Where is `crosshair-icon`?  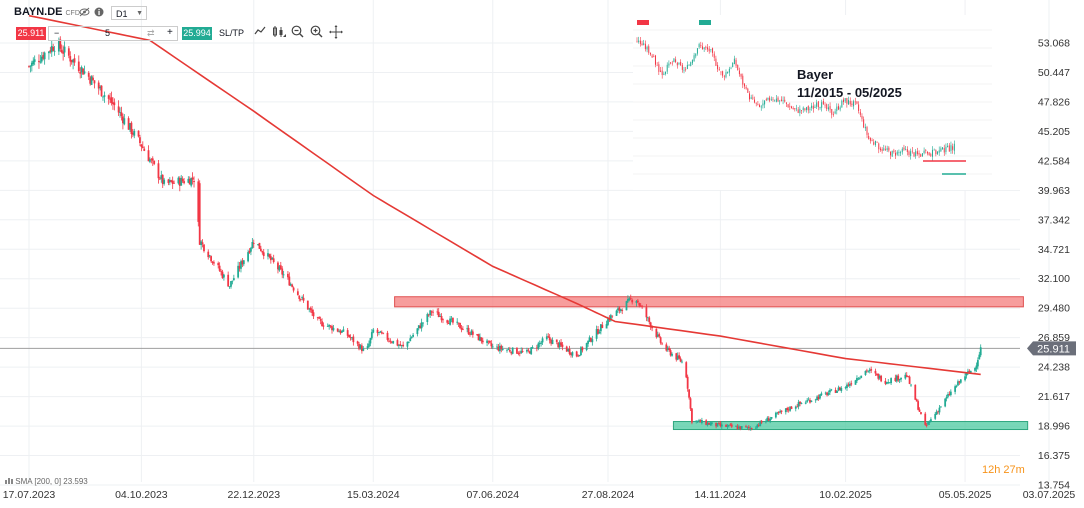
crosshair-icon is located at coordinates (336, 33).